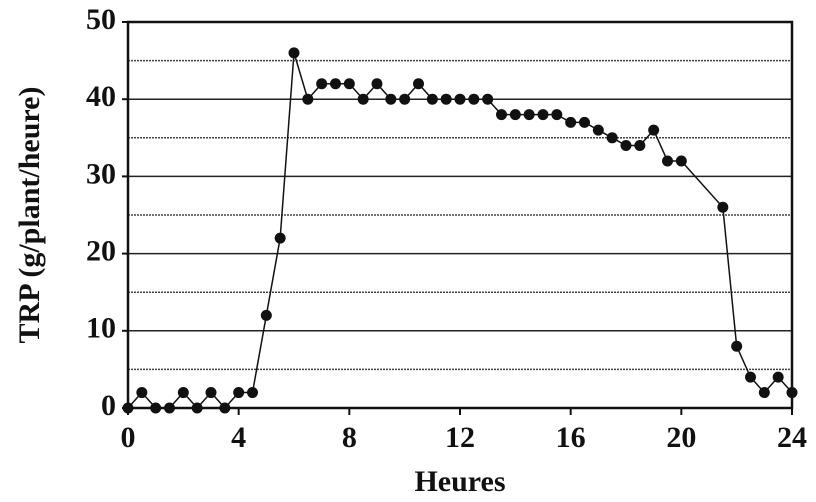 The image size is (816, 502). I want to click on y-tick-label: 40, so click(101, 96).